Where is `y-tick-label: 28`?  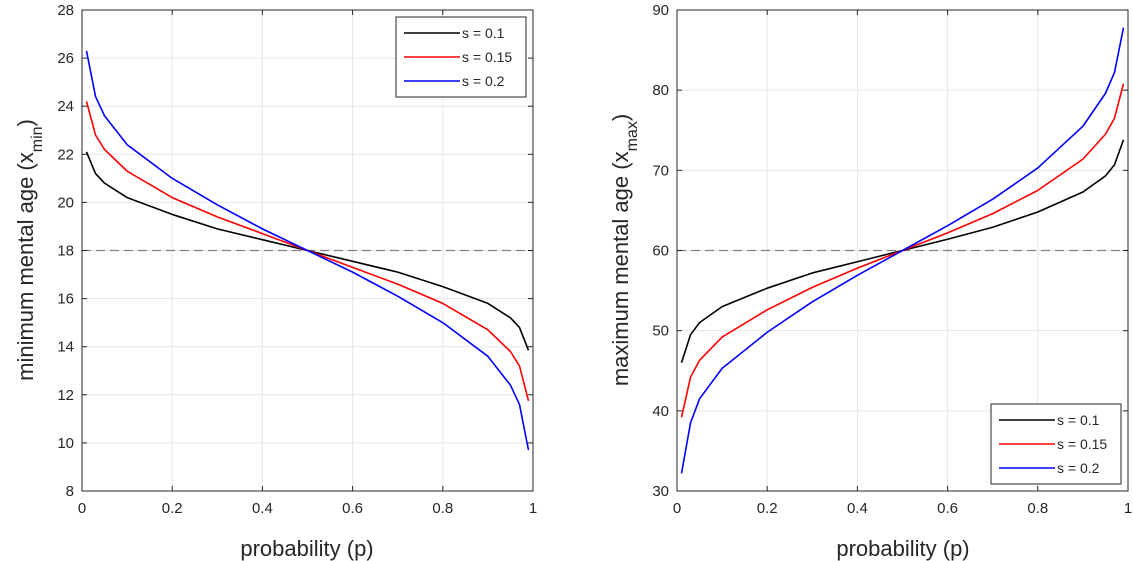 y-tick-label: 28 is located at coordinates (65, 10).